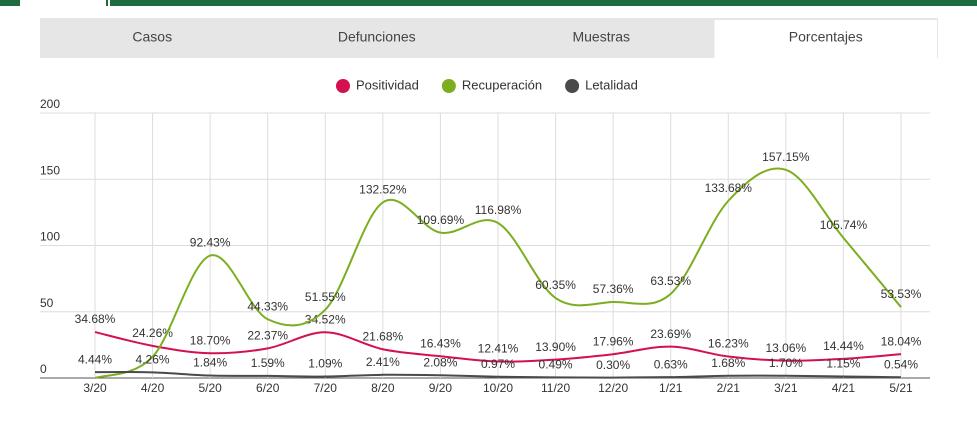 The image size is (977, 425). I want to click on data-label: 63.53%, so click(670, 281).